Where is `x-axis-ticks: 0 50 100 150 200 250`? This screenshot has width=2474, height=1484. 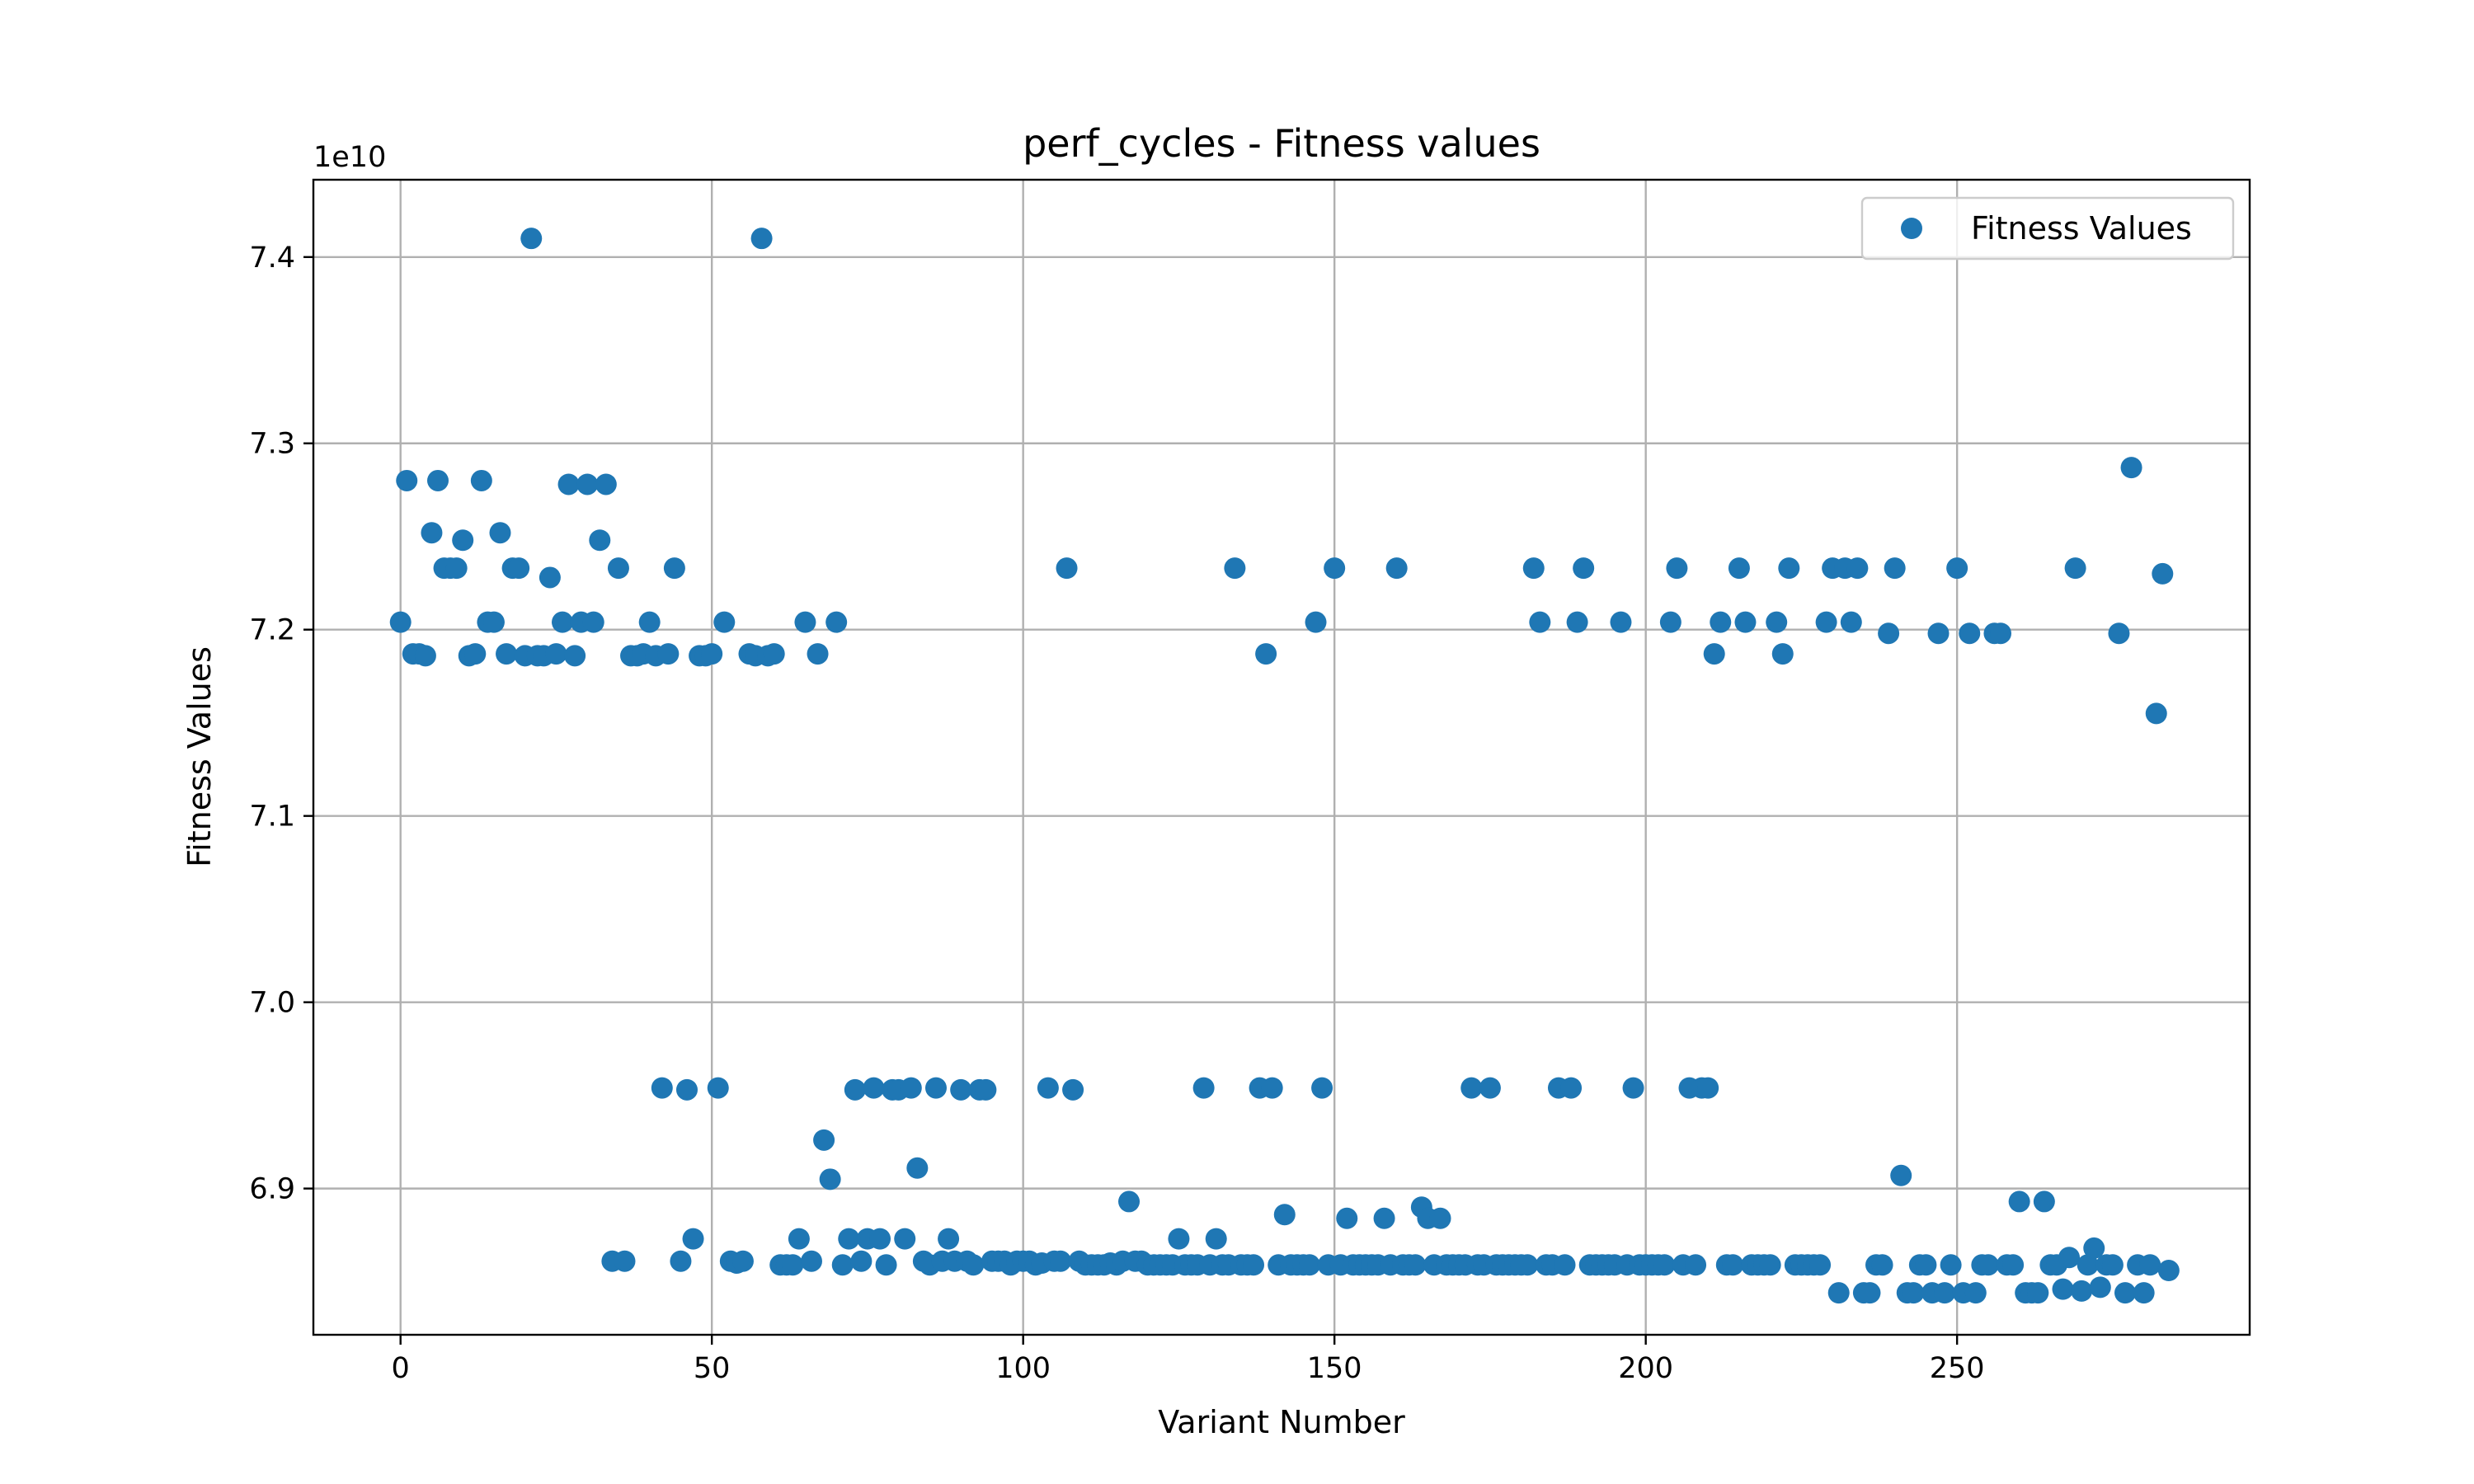 x-axis-ticks: 0 50 100 150 200 250 is located at coordinates (1188, 1360).